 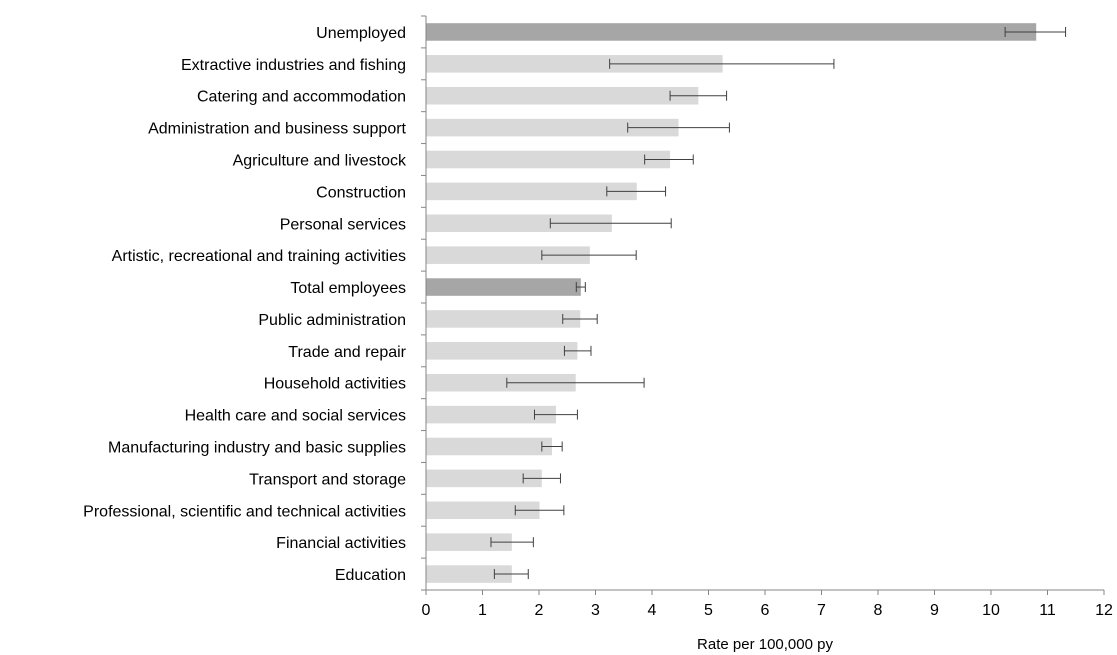 What do you see at coordinates (731, 32) in the screenshot?
I see `bar-unemployed` at bounding box center [731, 32].